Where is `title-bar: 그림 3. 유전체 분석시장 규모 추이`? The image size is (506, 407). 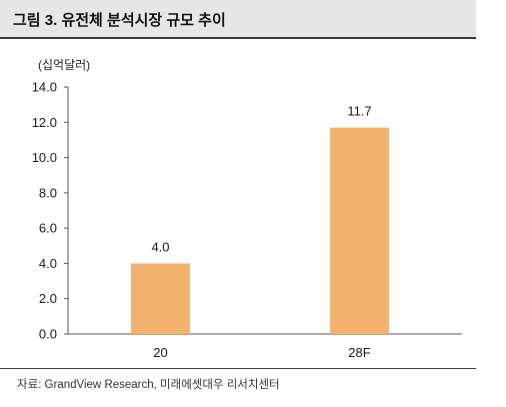
title-bar: 그림 3. 유전체 분석시장 규모 추이 is located at coordinates (238, 19).